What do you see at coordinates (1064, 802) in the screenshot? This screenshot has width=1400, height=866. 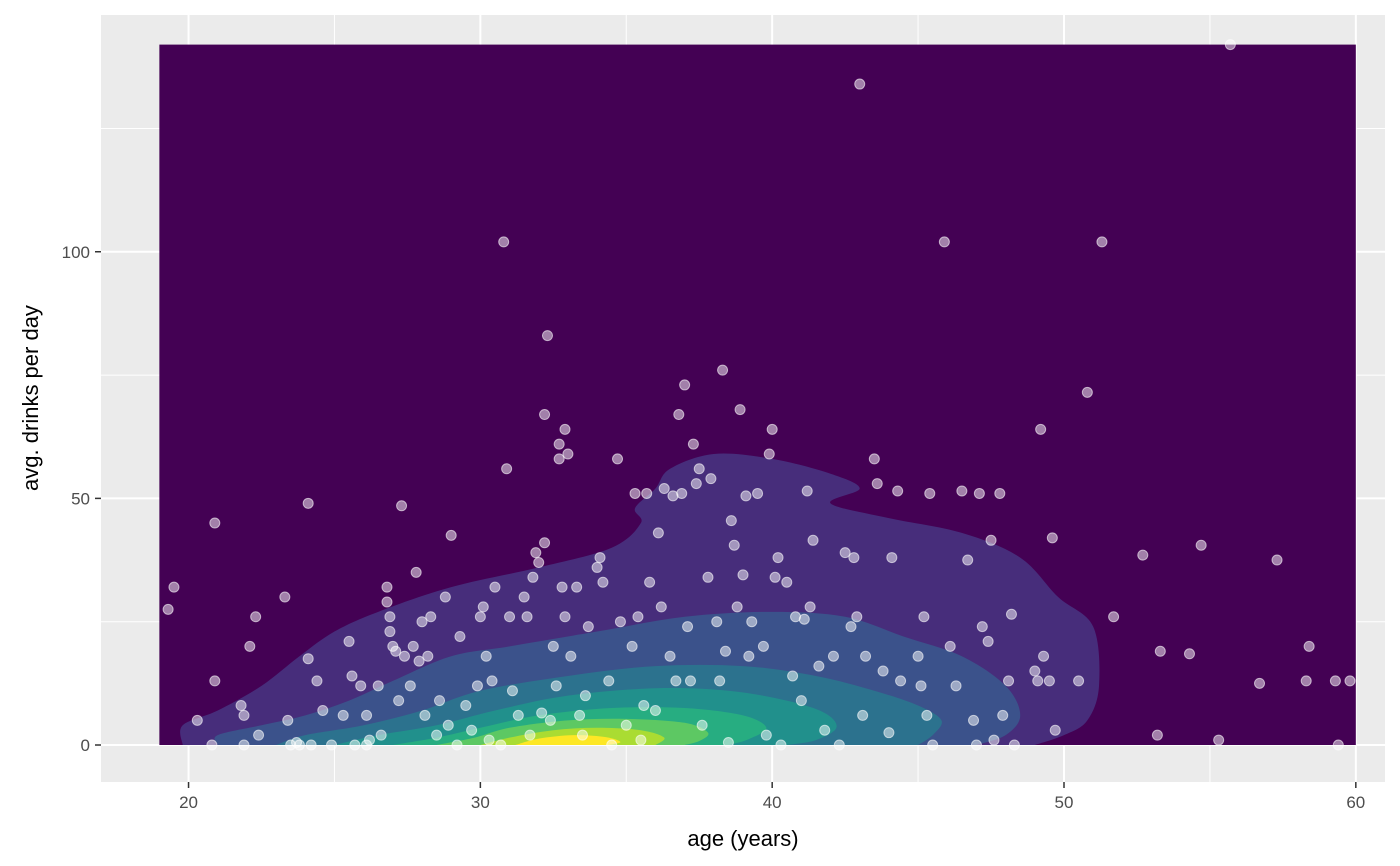 I see `x-tick-label: 50` at bounding box center [1064, 802].